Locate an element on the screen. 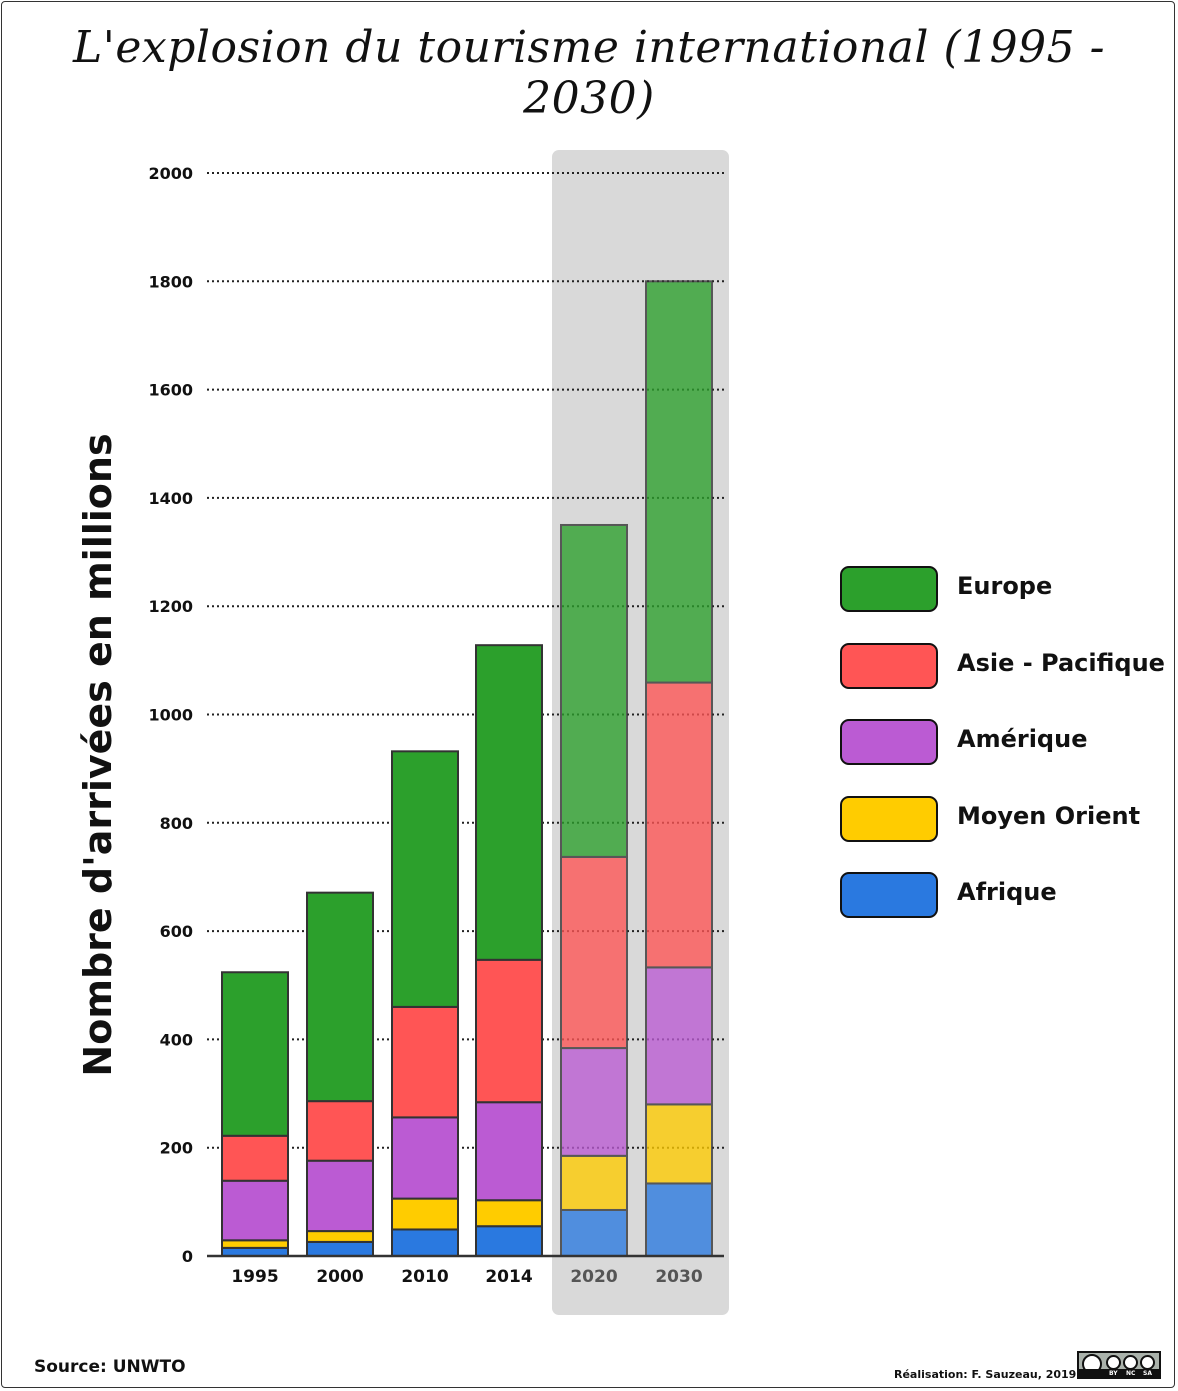  legend-label-afrique: Afrique is located at coordinates (1007, 892).